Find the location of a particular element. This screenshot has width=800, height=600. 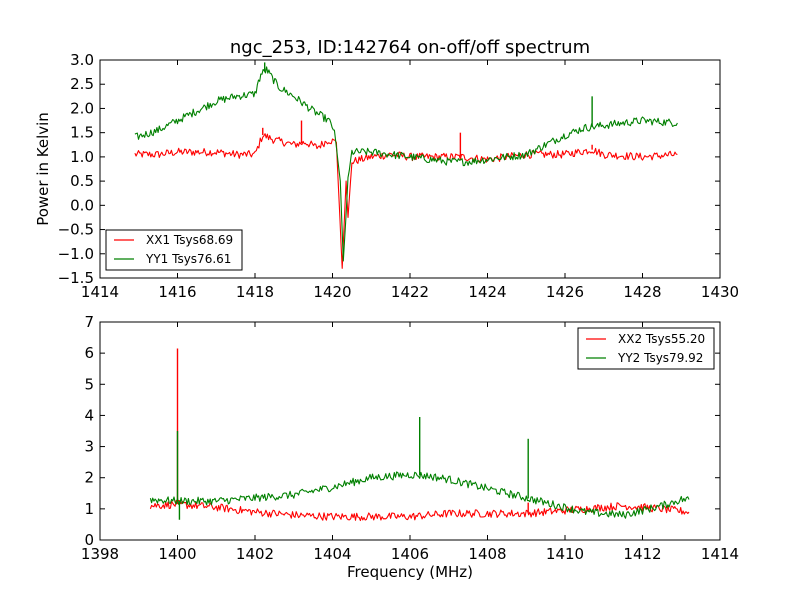

y-tick-label: −1.0 is located at coordinates (76, 254).